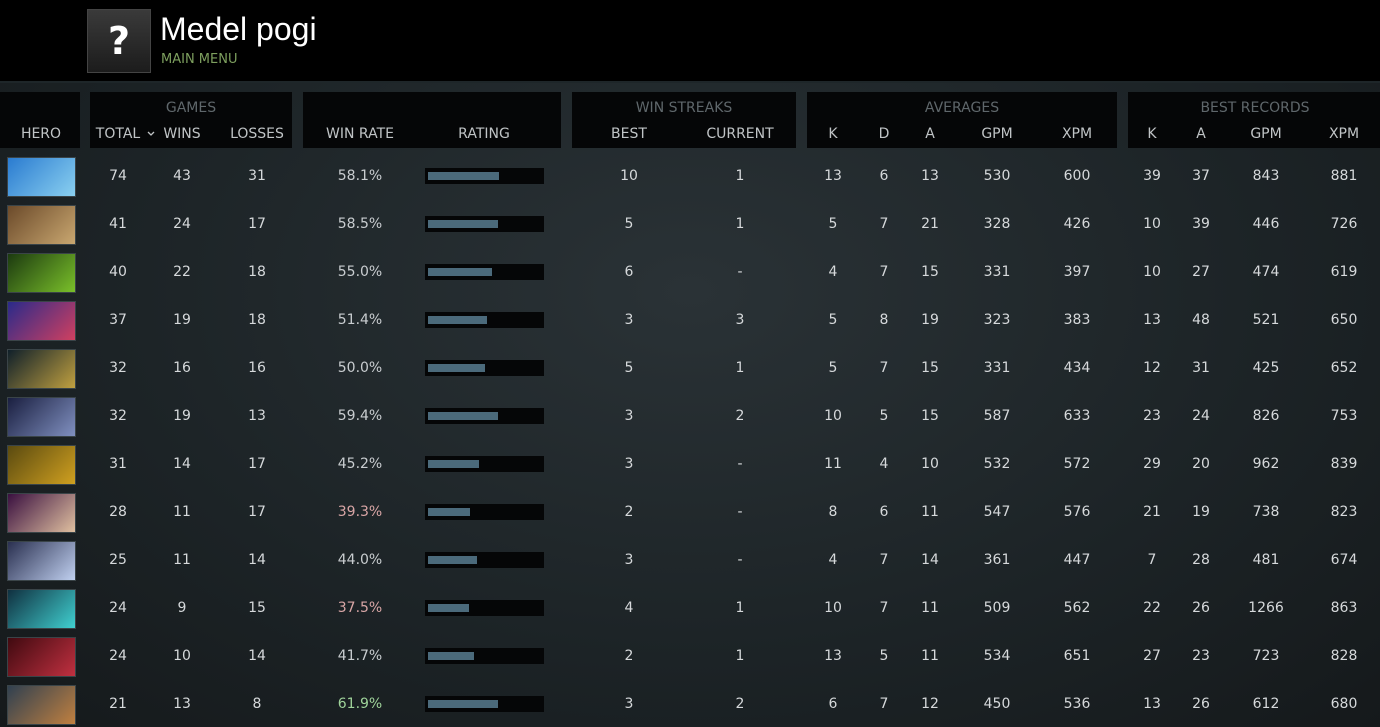 Image resolution: width=1380 pixels, height=727 pixels. I want to click on cell: 600, so click(1077, 176).